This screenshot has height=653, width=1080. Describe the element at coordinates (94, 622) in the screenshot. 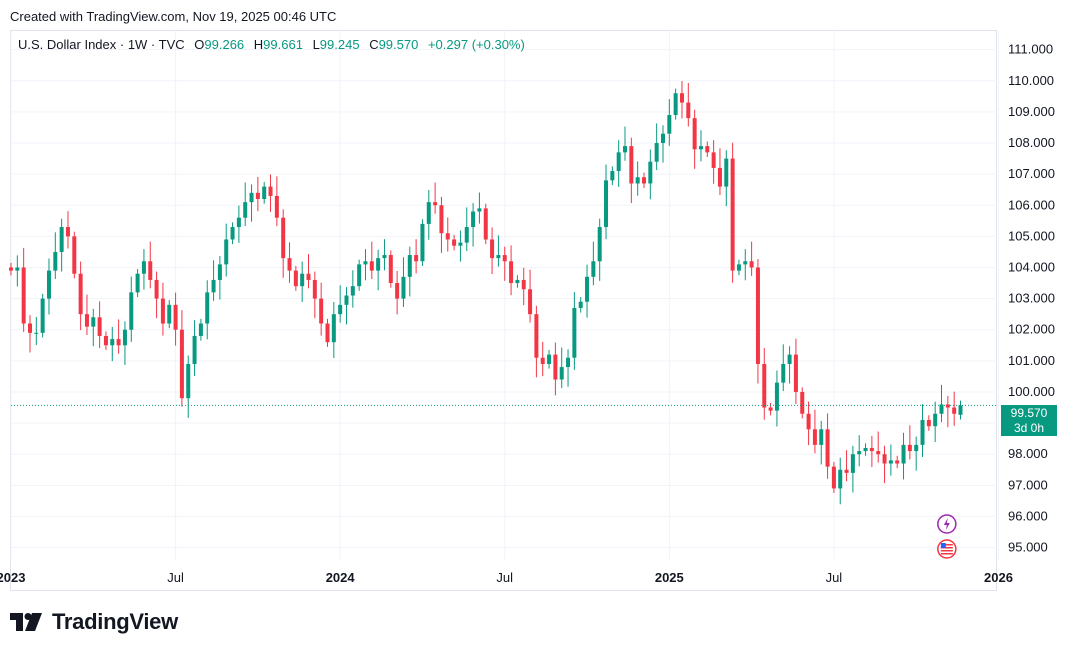

I see `tradingview-logo: TradingView` at that location.